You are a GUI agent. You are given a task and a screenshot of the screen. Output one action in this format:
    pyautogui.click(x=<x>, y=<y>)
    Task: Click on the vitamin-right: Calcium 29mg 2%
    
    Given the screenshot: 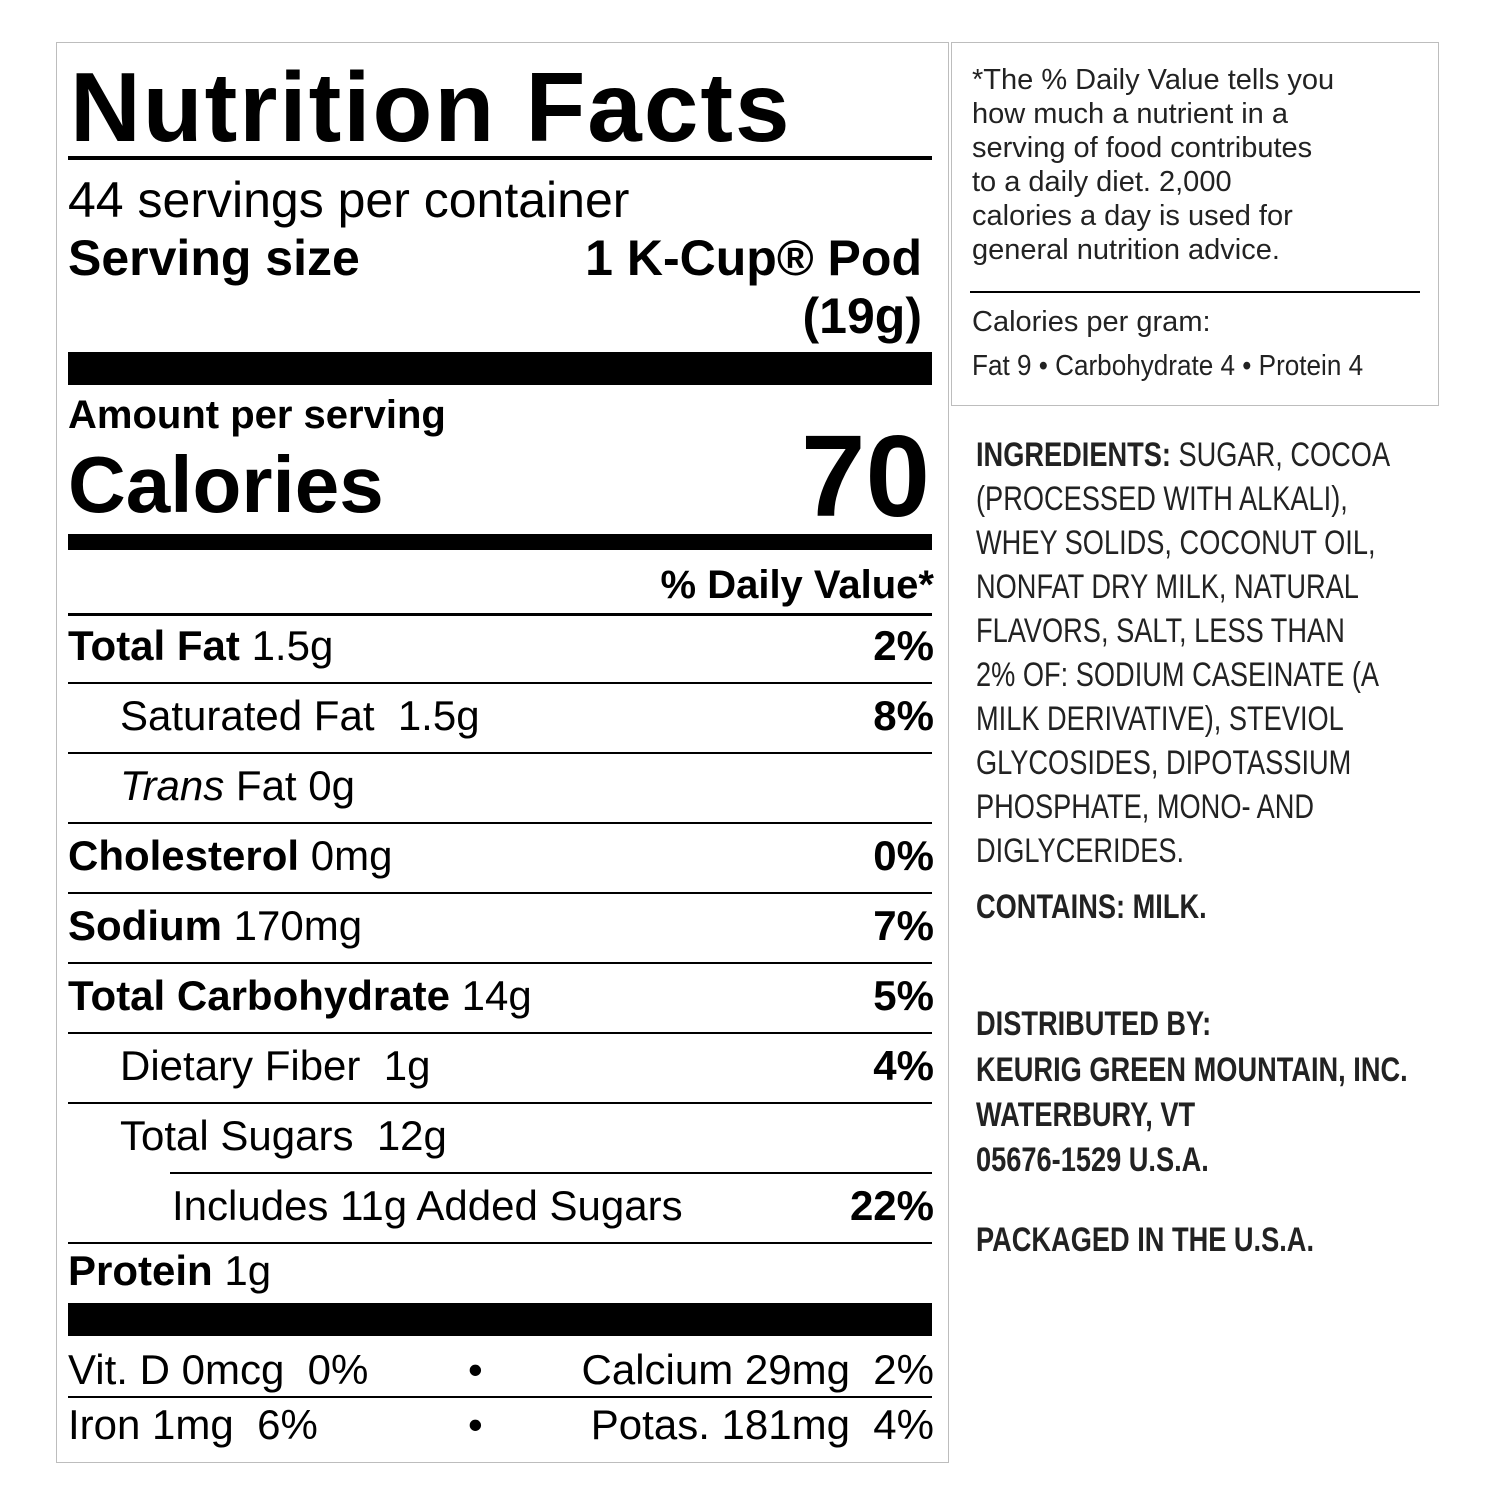 What is the action you would take?
    pyautogui.click(x=757, y=1369)
    